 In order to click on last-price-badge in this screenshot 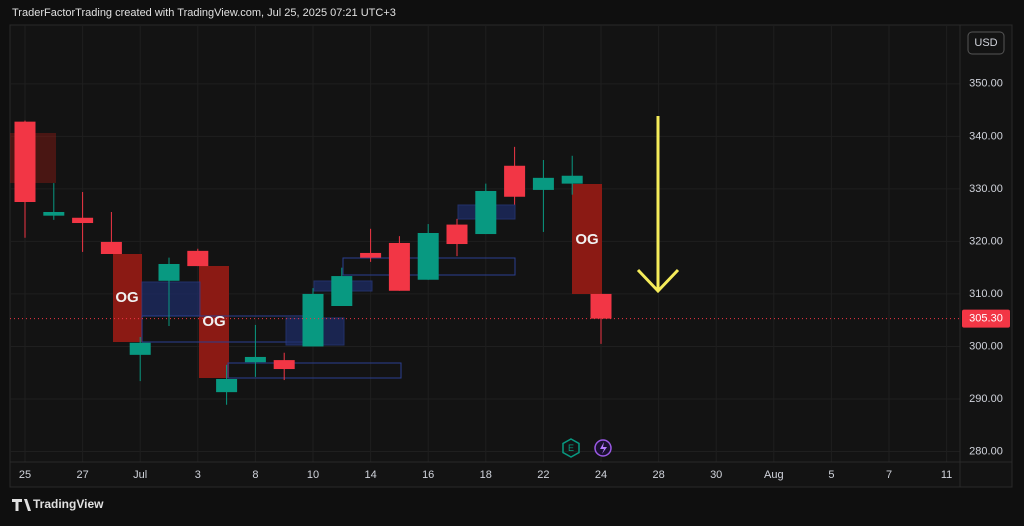, I will do `click(986, 318)`.